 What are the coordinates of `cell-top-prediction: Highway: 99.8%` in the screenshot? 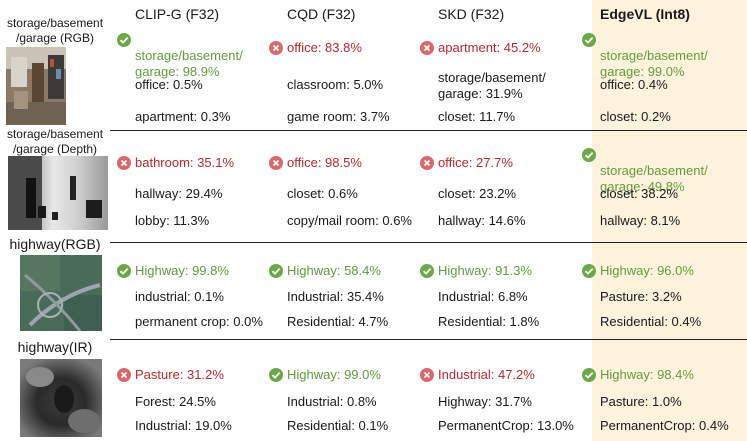 It's located at (173, 271).